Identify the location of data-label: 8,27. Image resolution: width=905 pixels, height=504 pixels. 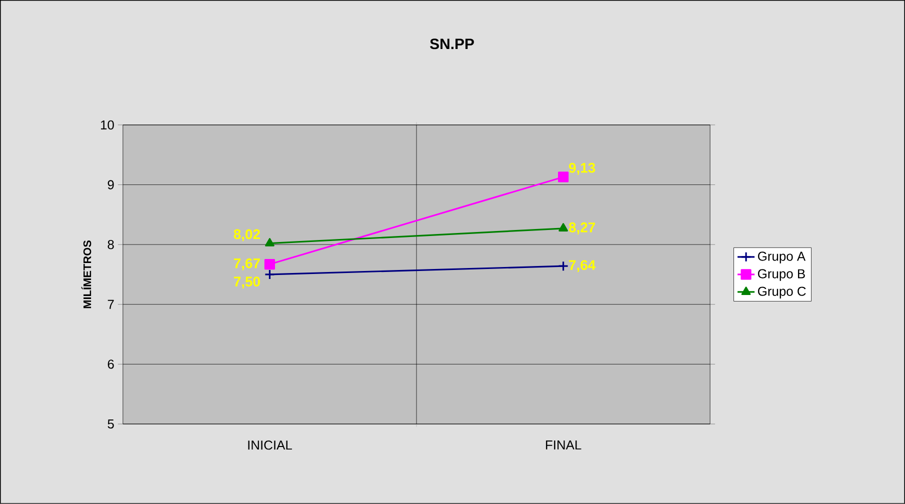
(582, 228).